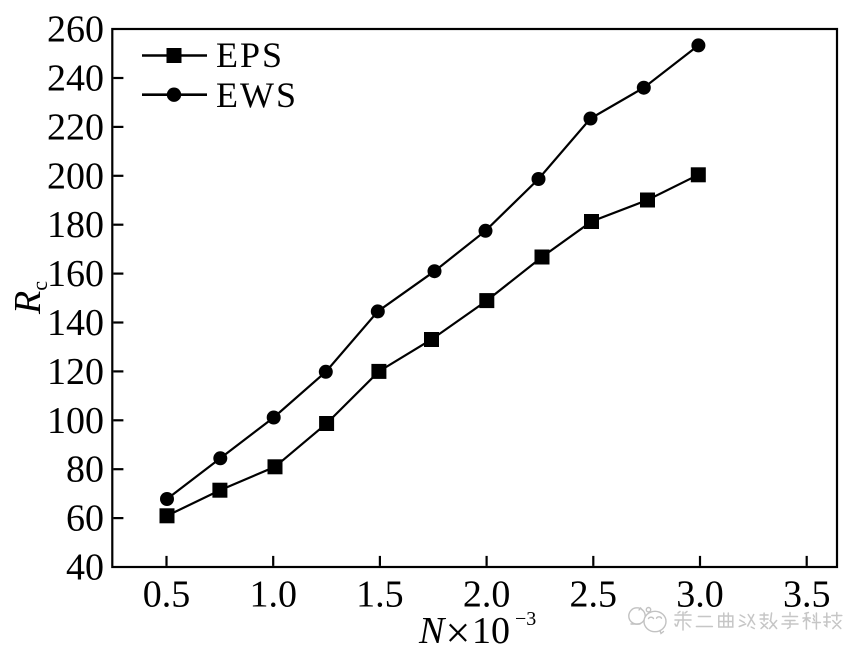 This screenshot has height=656, width=867. What do you see at coordinates (75, 127) in the screenshot?
I see `svg-text: 220` at bounding box center [75, 127].